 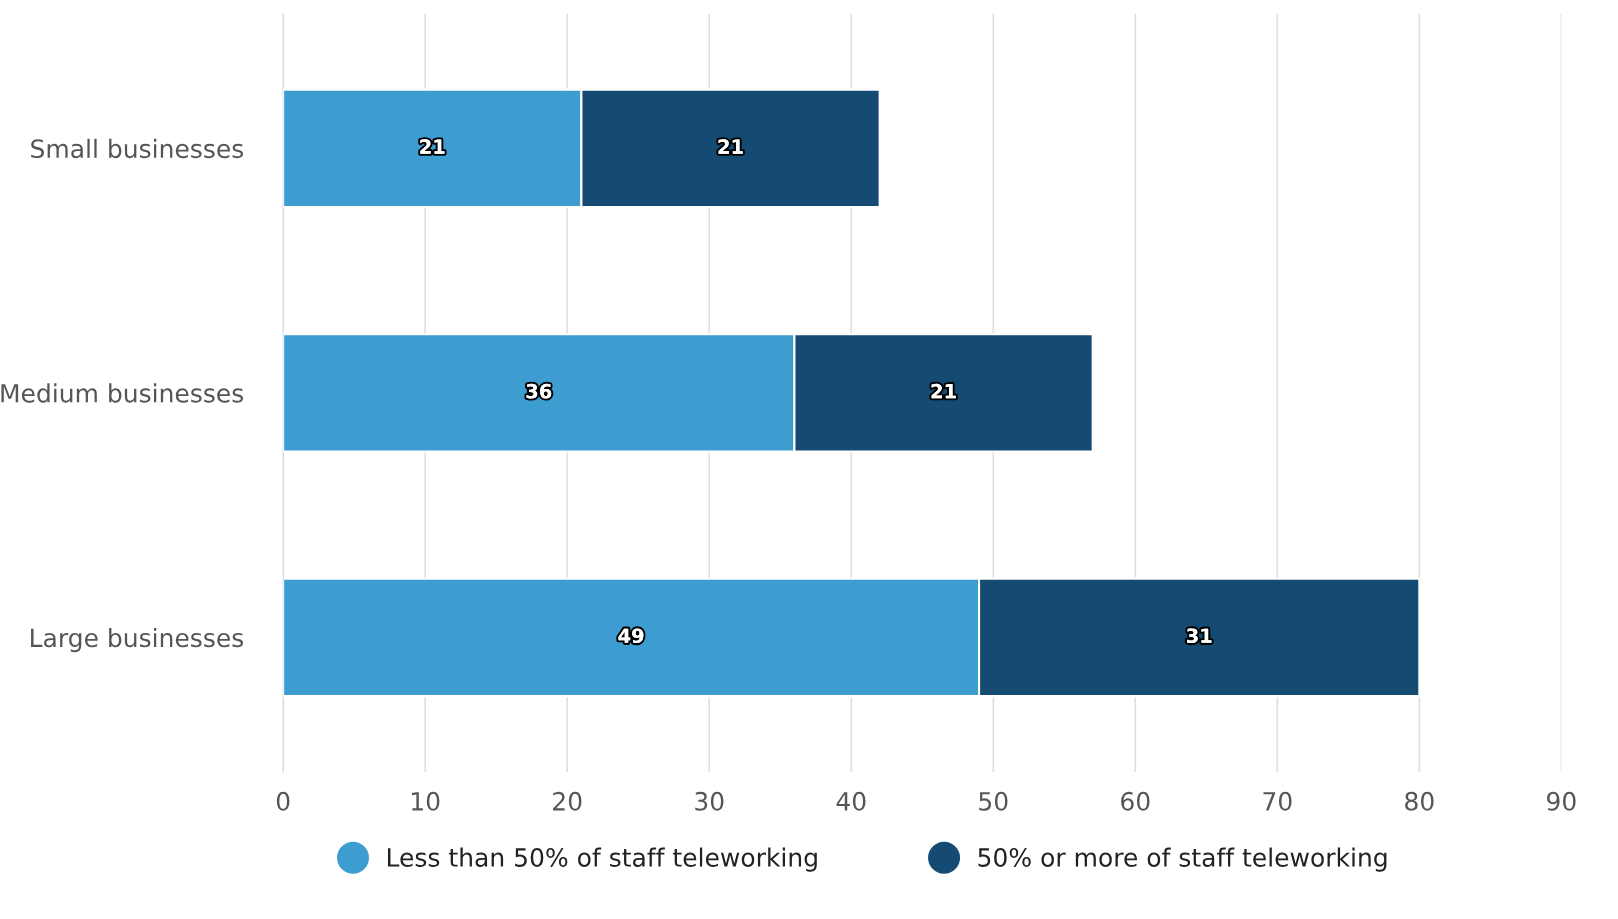 I want to click on y-tick-label: Large businesses, so click(x=137, y=640).